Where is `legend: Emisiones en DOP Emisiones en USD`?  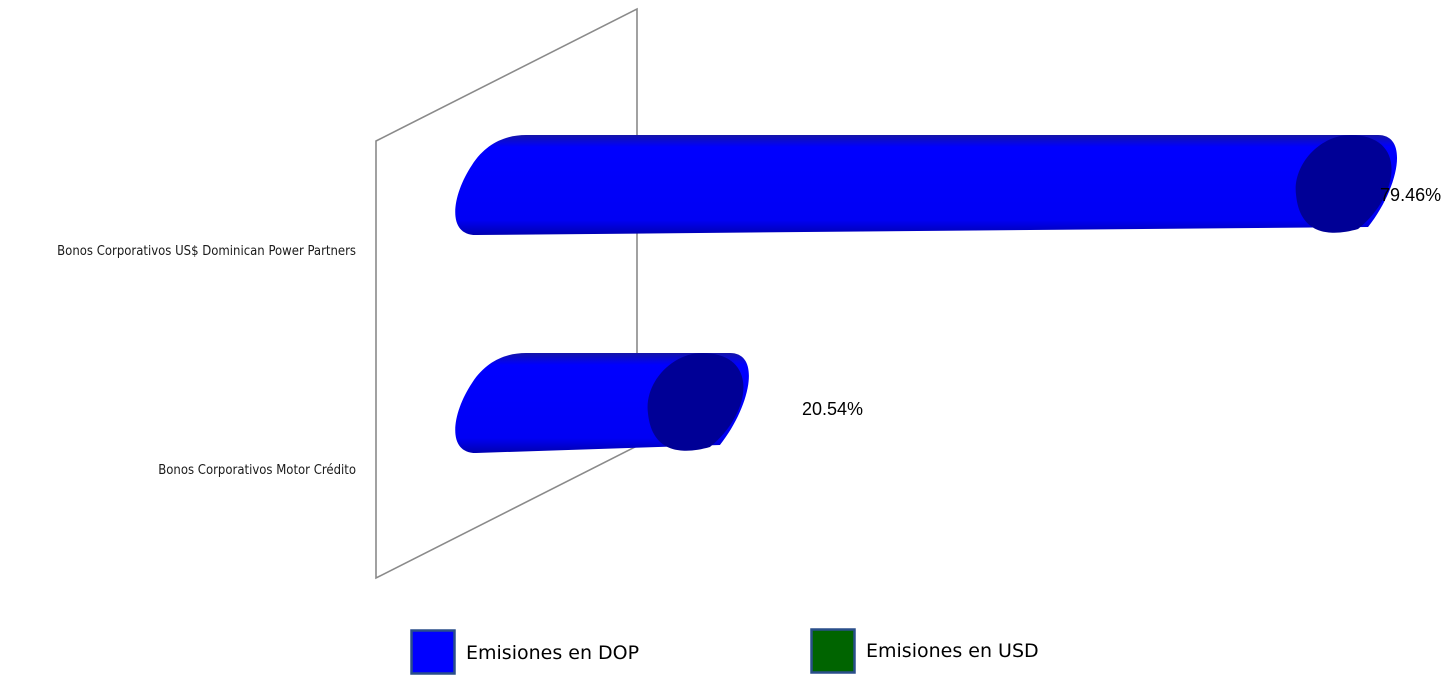
legend: Emisiones en DOP Emisiones en USD is located at coordinates (724, 651).